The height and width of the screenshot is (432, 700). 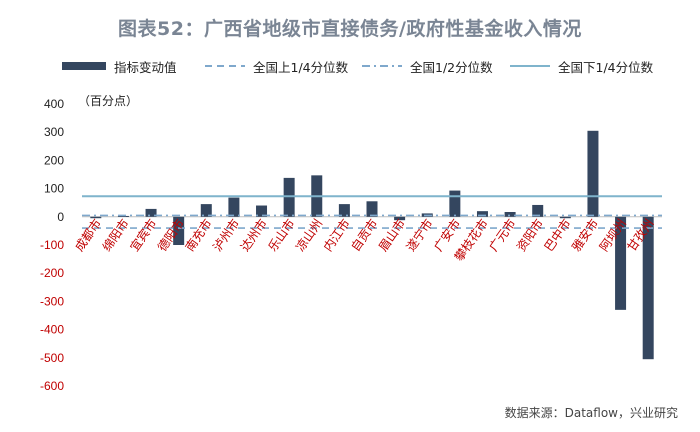 I want to click on bar-甘孜州, so click(x=648, y=288).